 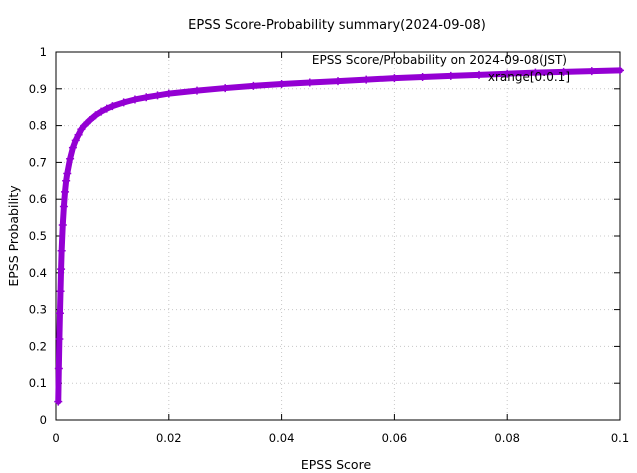 What do you see at coordinates (620, 438) in the screenshot?
I see `x-tick-label: 0.1` at bounding box center [620, 438].